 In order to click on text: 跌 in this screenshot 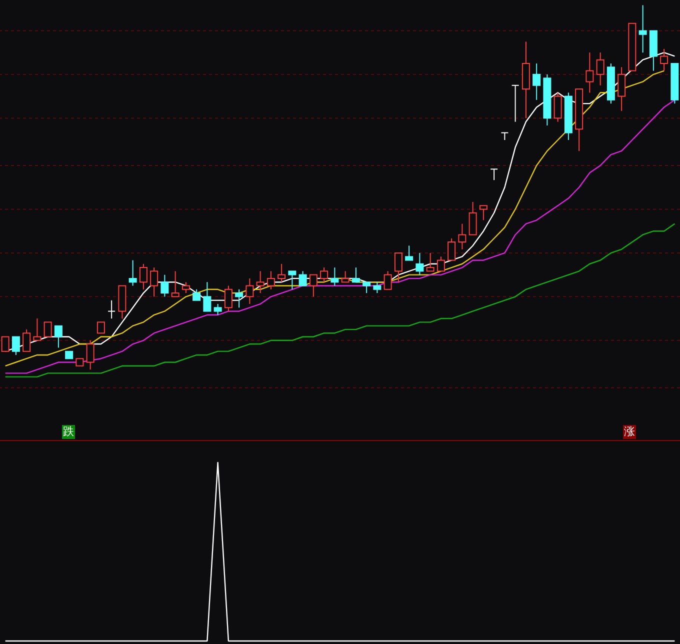, I will do `click(68, 432)`.